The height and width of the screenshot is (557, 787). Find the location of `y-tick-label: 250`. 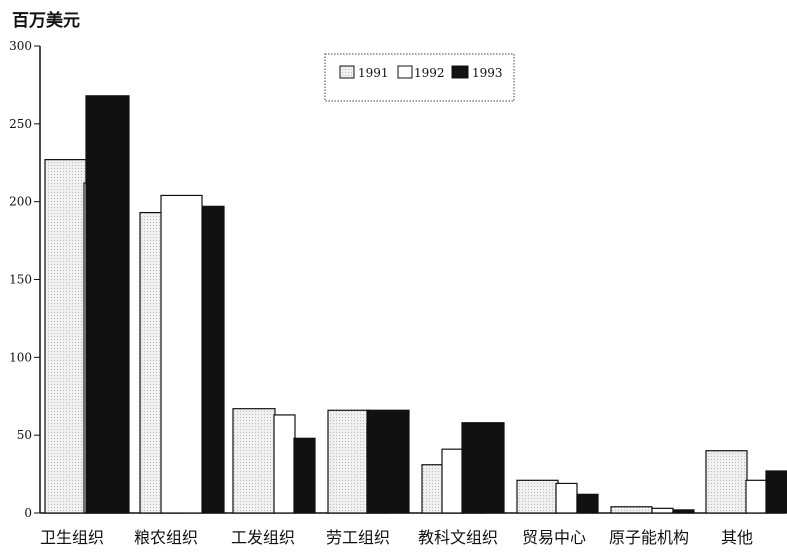

y-tick-label: 250 is located at coordinates (20, 124).